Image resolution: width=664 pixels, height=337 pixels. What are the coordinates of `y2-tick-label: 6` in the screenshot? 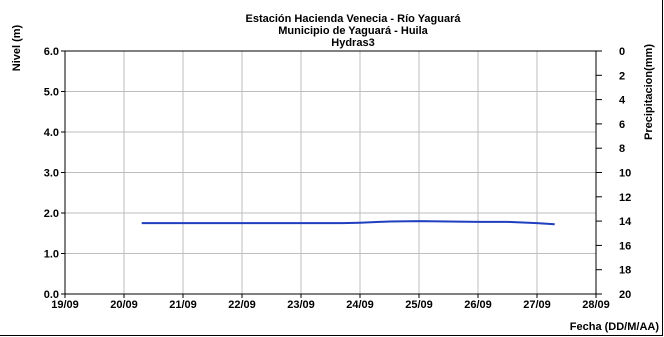 It's located at (622, 125).